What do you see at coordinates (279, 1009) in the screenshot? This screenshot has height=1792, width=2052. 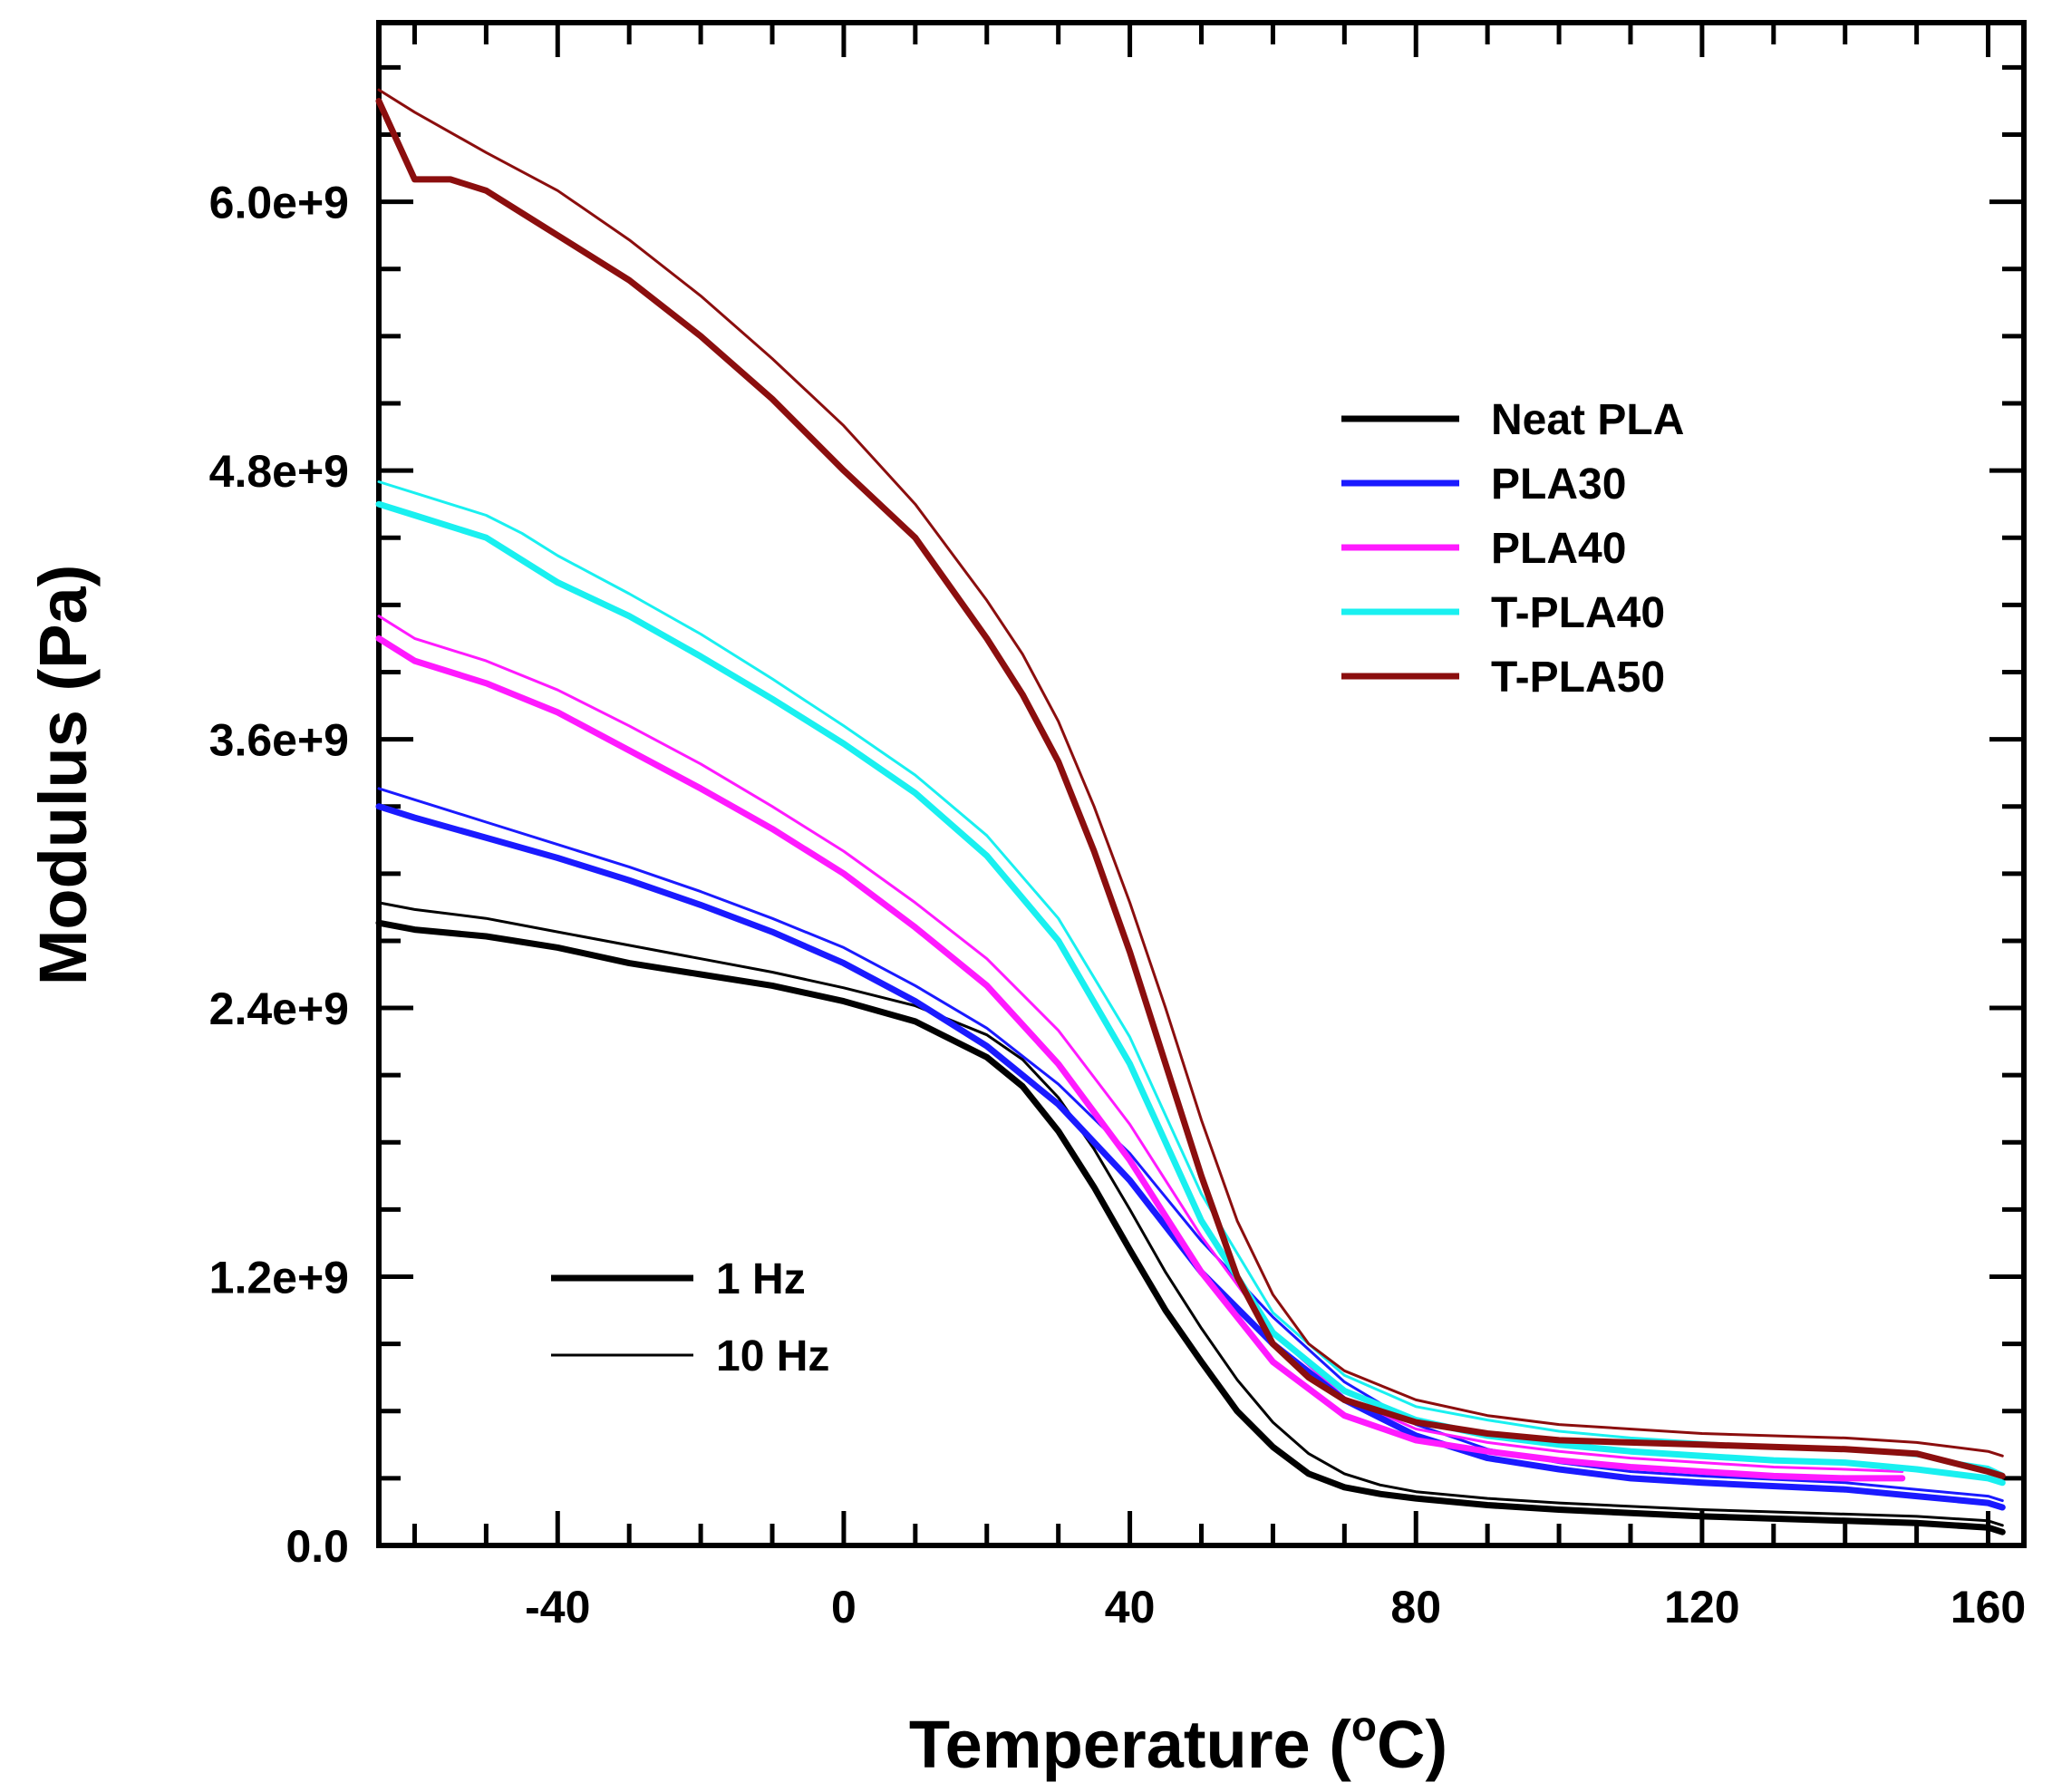 I see `y-tick-label: 2.4e+9` at bounding box center [279, 1009].